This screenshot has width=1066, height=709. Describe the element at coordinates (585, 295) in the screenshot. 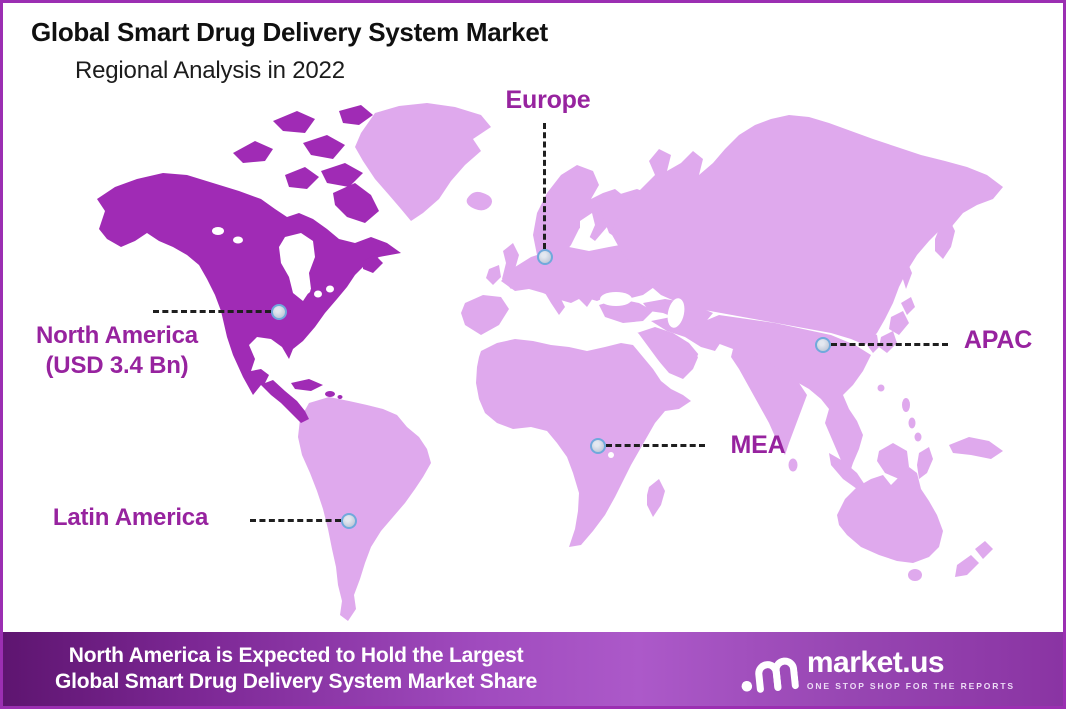

I see `region-greece` at that location.